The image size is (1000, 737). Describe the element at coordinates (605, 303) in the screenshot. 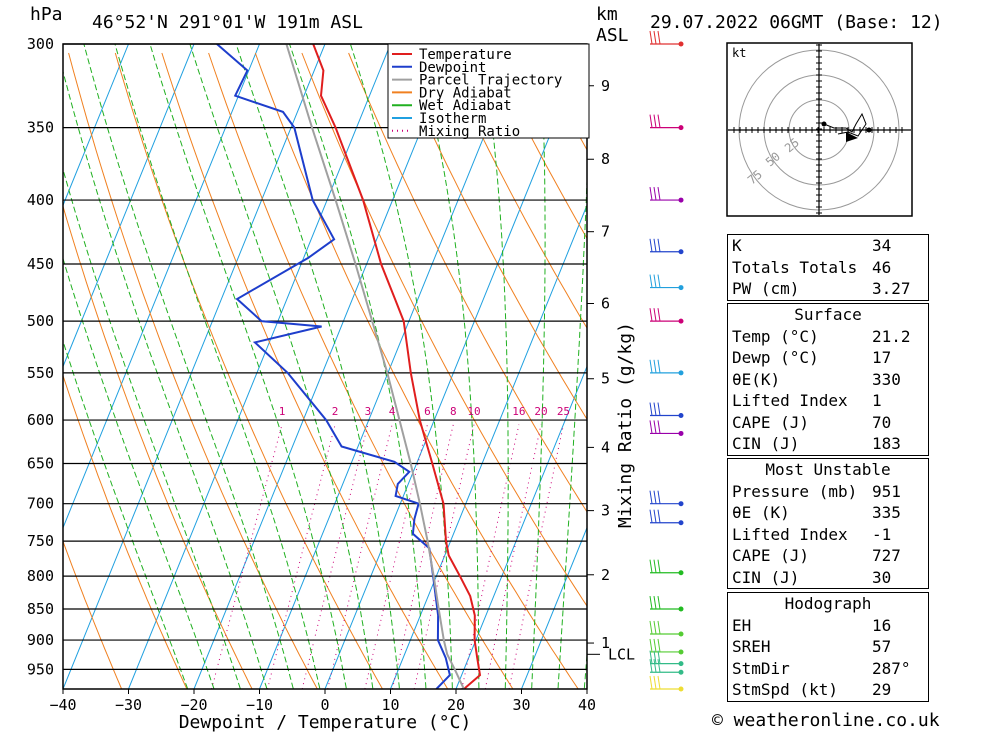

I see `height-tick-label: 6` at that location.